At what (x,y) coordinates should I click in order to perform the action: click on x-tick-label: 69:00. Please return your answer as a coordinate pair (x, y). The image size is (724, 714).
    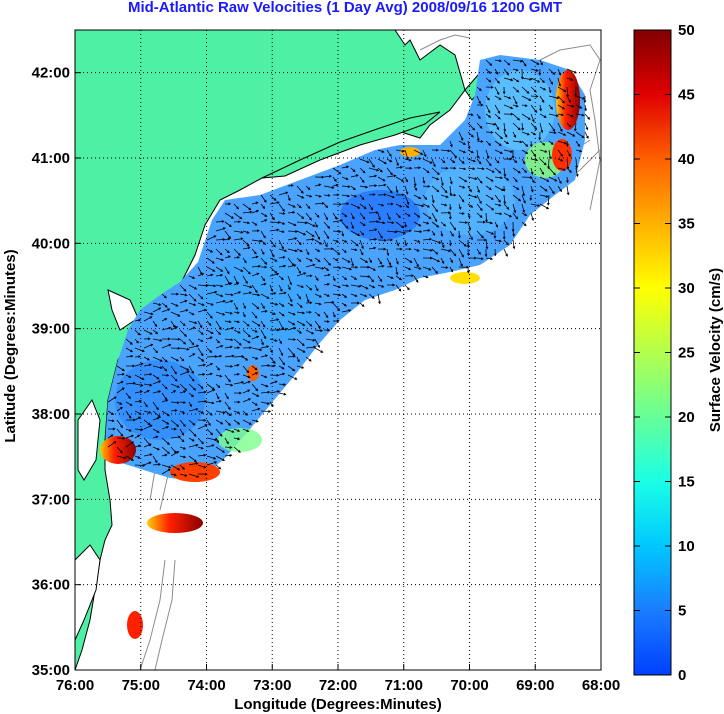
    Looking at the image, I should click on (535, 685).